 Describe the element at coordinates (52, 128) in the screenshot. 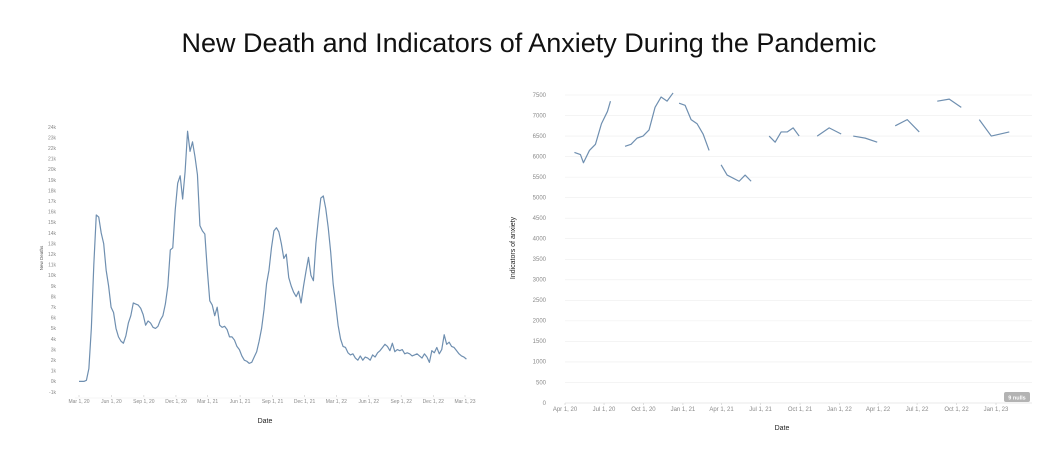

I see `y-tick-label: 24k` at that location.